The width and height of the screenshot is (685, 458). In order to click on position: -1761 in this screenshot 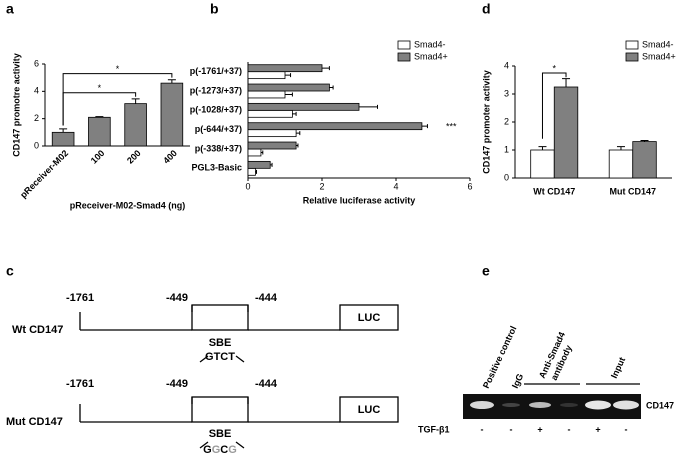, I will do `click(80, 298)`.